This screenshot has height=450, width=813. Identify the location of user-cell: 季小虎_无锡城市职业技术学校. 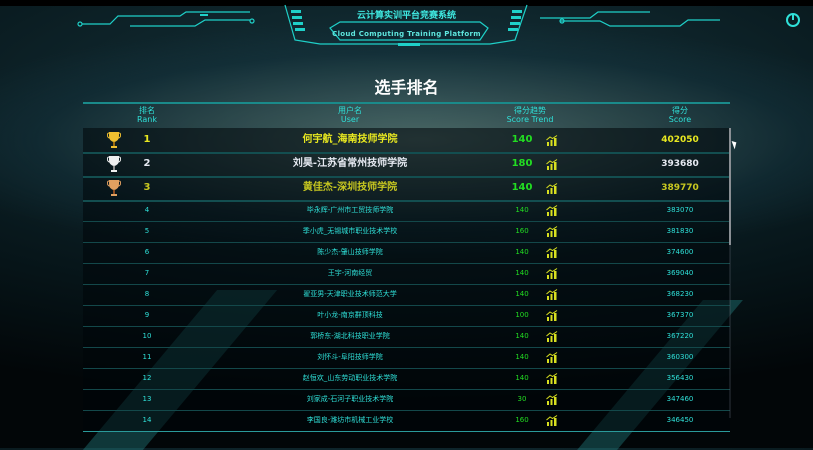
(350, 231).